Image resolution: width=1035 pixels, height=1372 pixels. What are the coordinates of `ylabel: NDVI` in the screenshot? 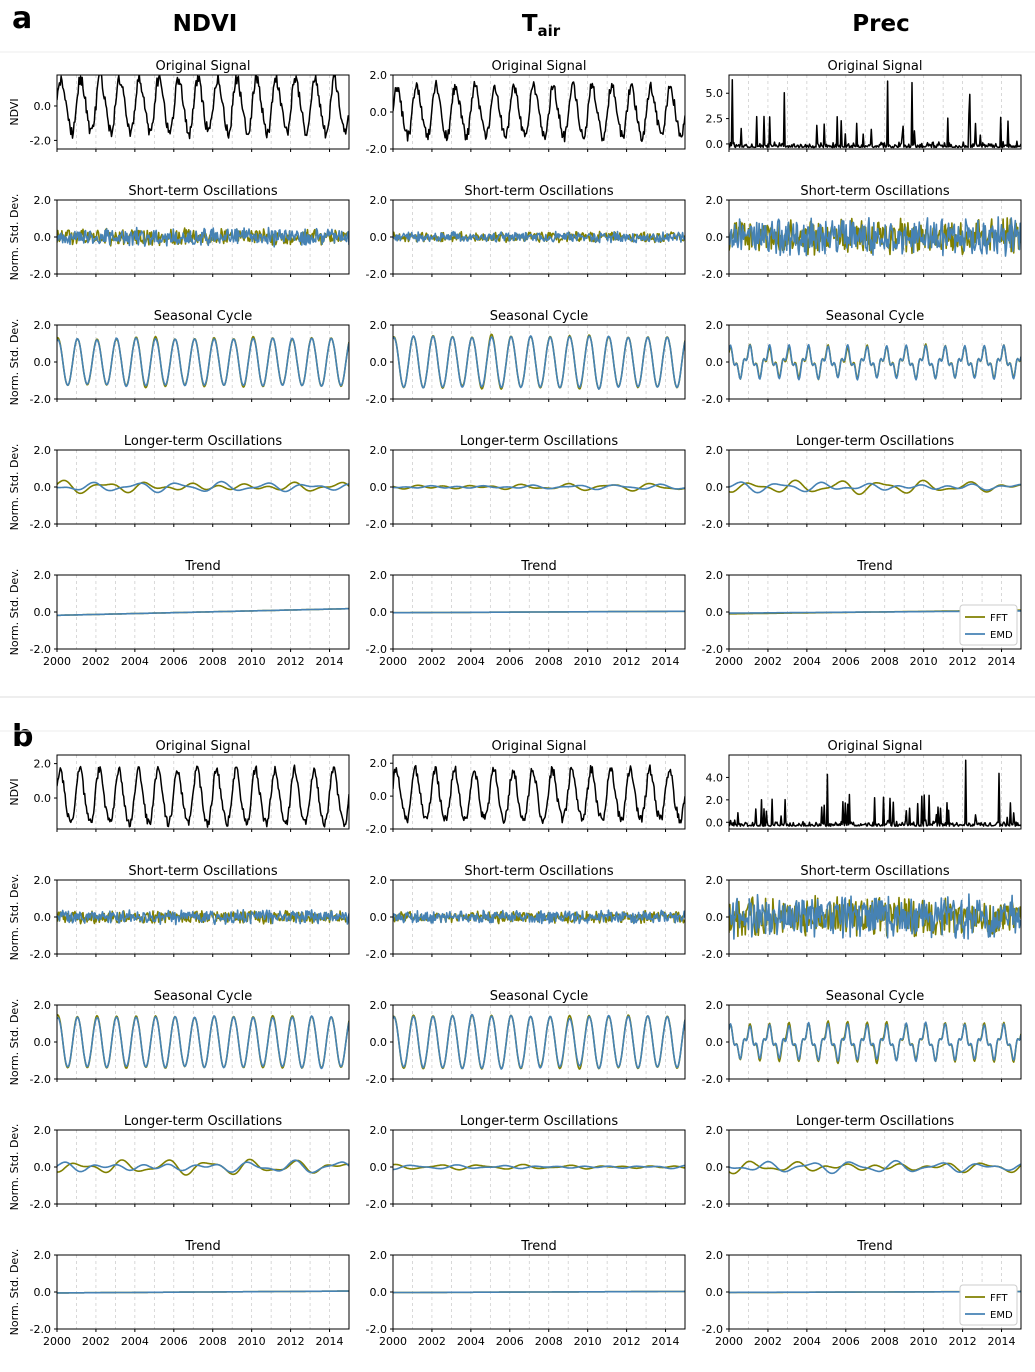 It's located at (14, 791).